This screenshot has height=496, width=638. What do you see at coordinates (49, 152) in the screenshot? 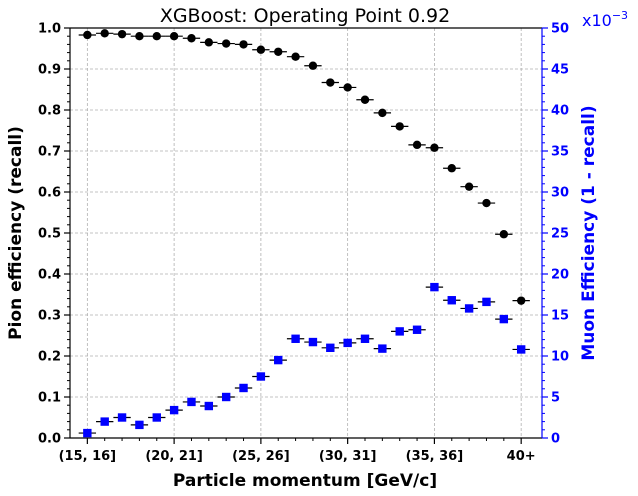
I see `left-tick-label: 0.7` at bounding box center [49, 152].